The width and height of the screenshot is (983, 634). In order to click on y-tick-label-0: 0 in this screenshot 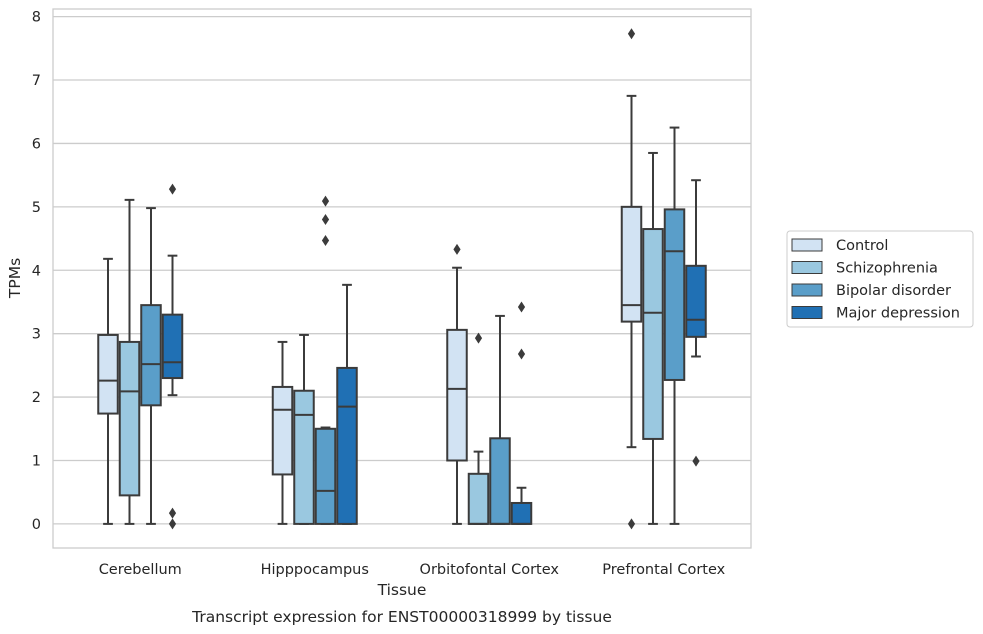, I will do `click(36, 525)`.